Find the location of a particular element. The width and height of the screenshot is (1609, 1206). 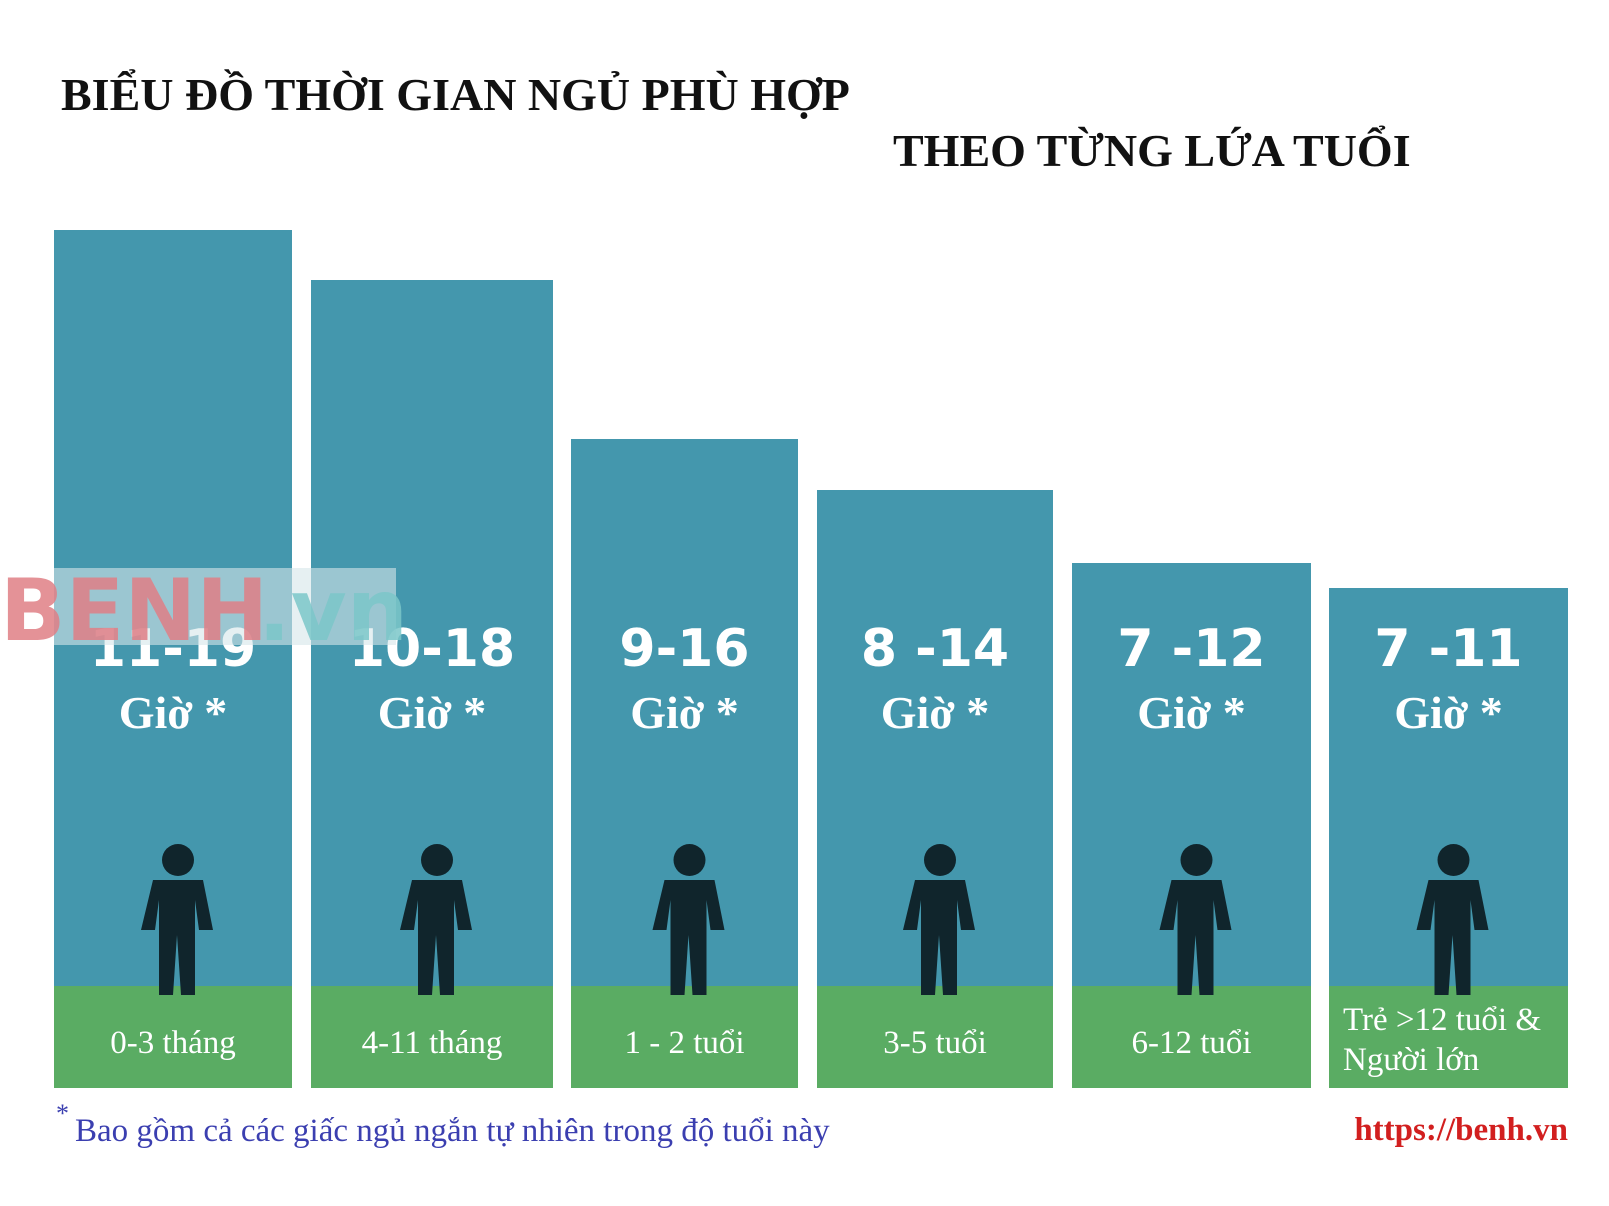

source-url: https://benh.vn is located at coordinates (1461, 1130).